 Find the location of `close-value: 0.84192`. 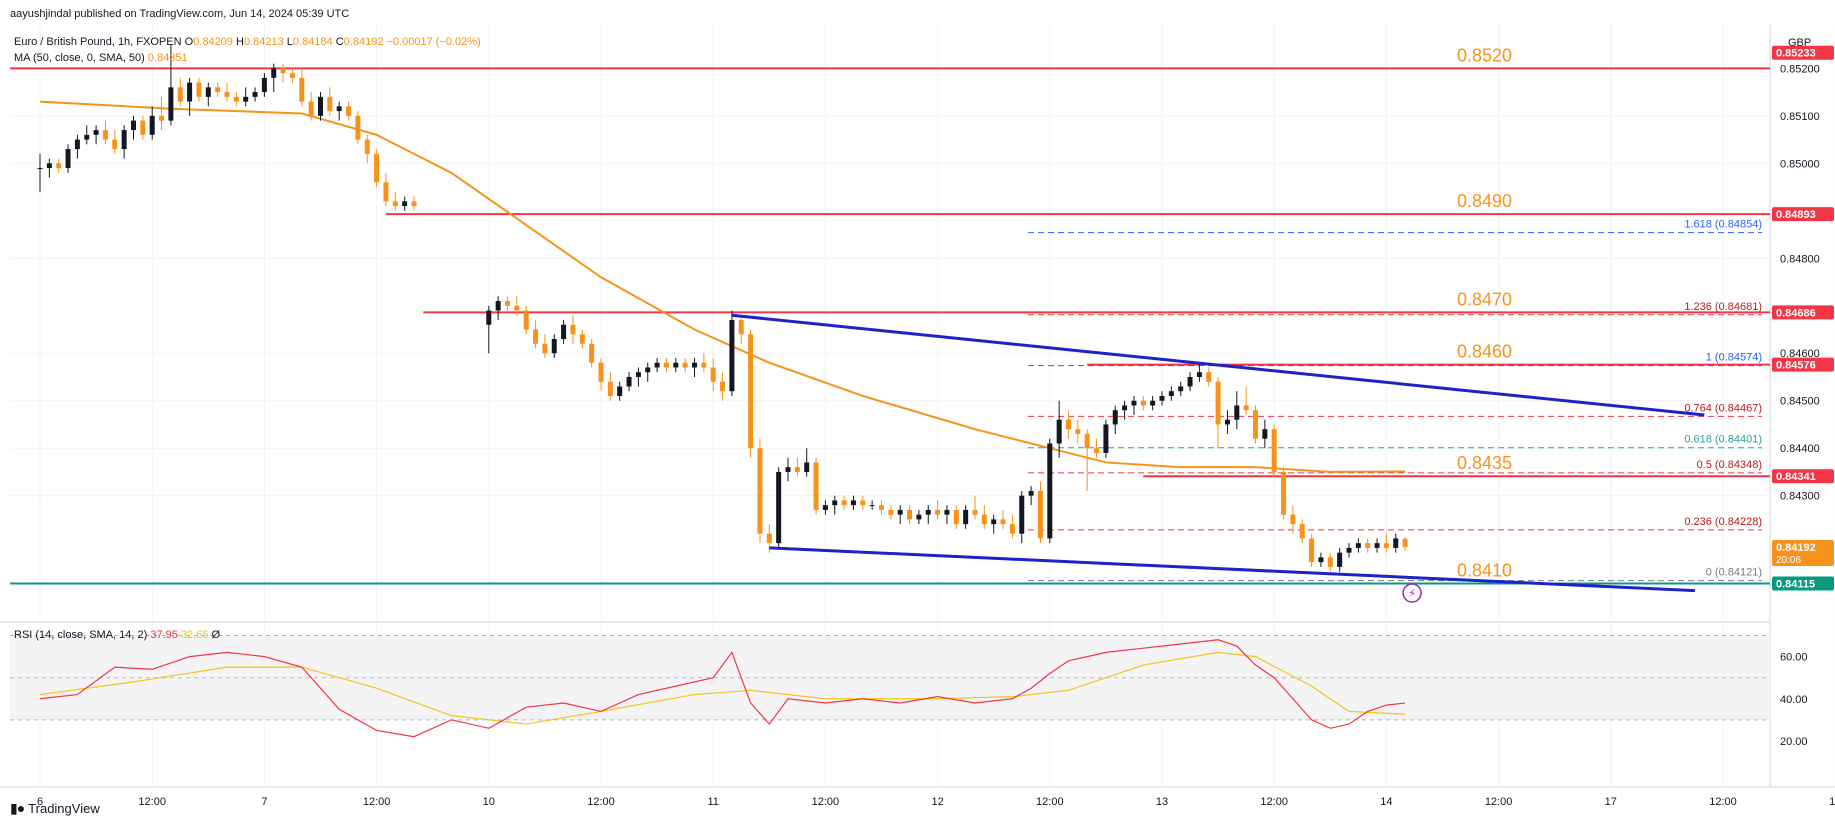

close-value: 0.84192 is located at coordinates (363, 42).